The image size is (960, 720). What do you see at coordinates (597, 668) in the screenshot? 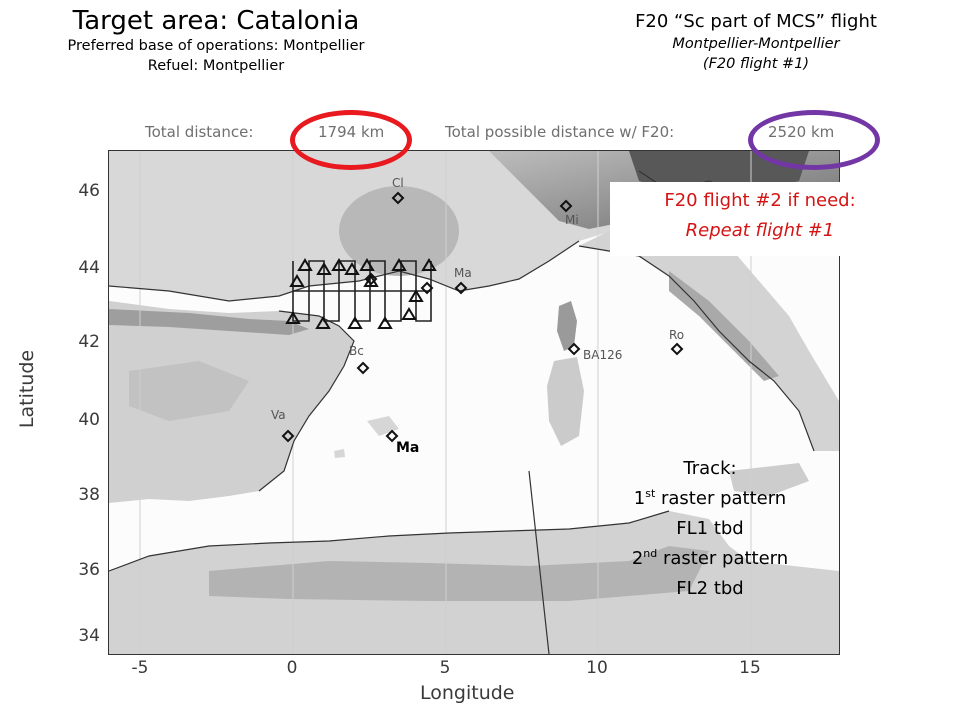
I see `xtick-10: 10` at bounding box center [597, 668].